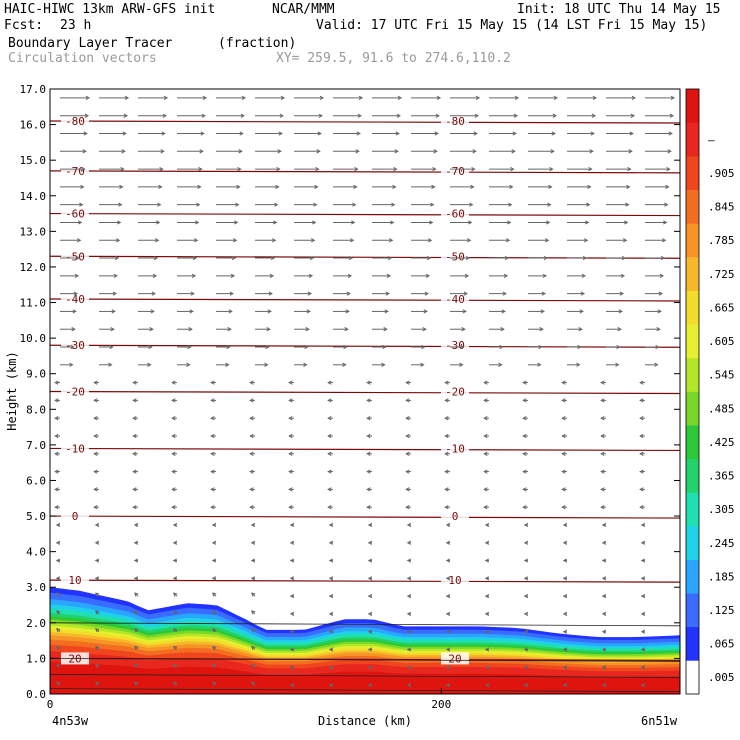 This screenshot has width=740, height=740. Describe the element at coordinates (36, 445) in the screenshot. I see `y-tick-label: 7.0` at that location.